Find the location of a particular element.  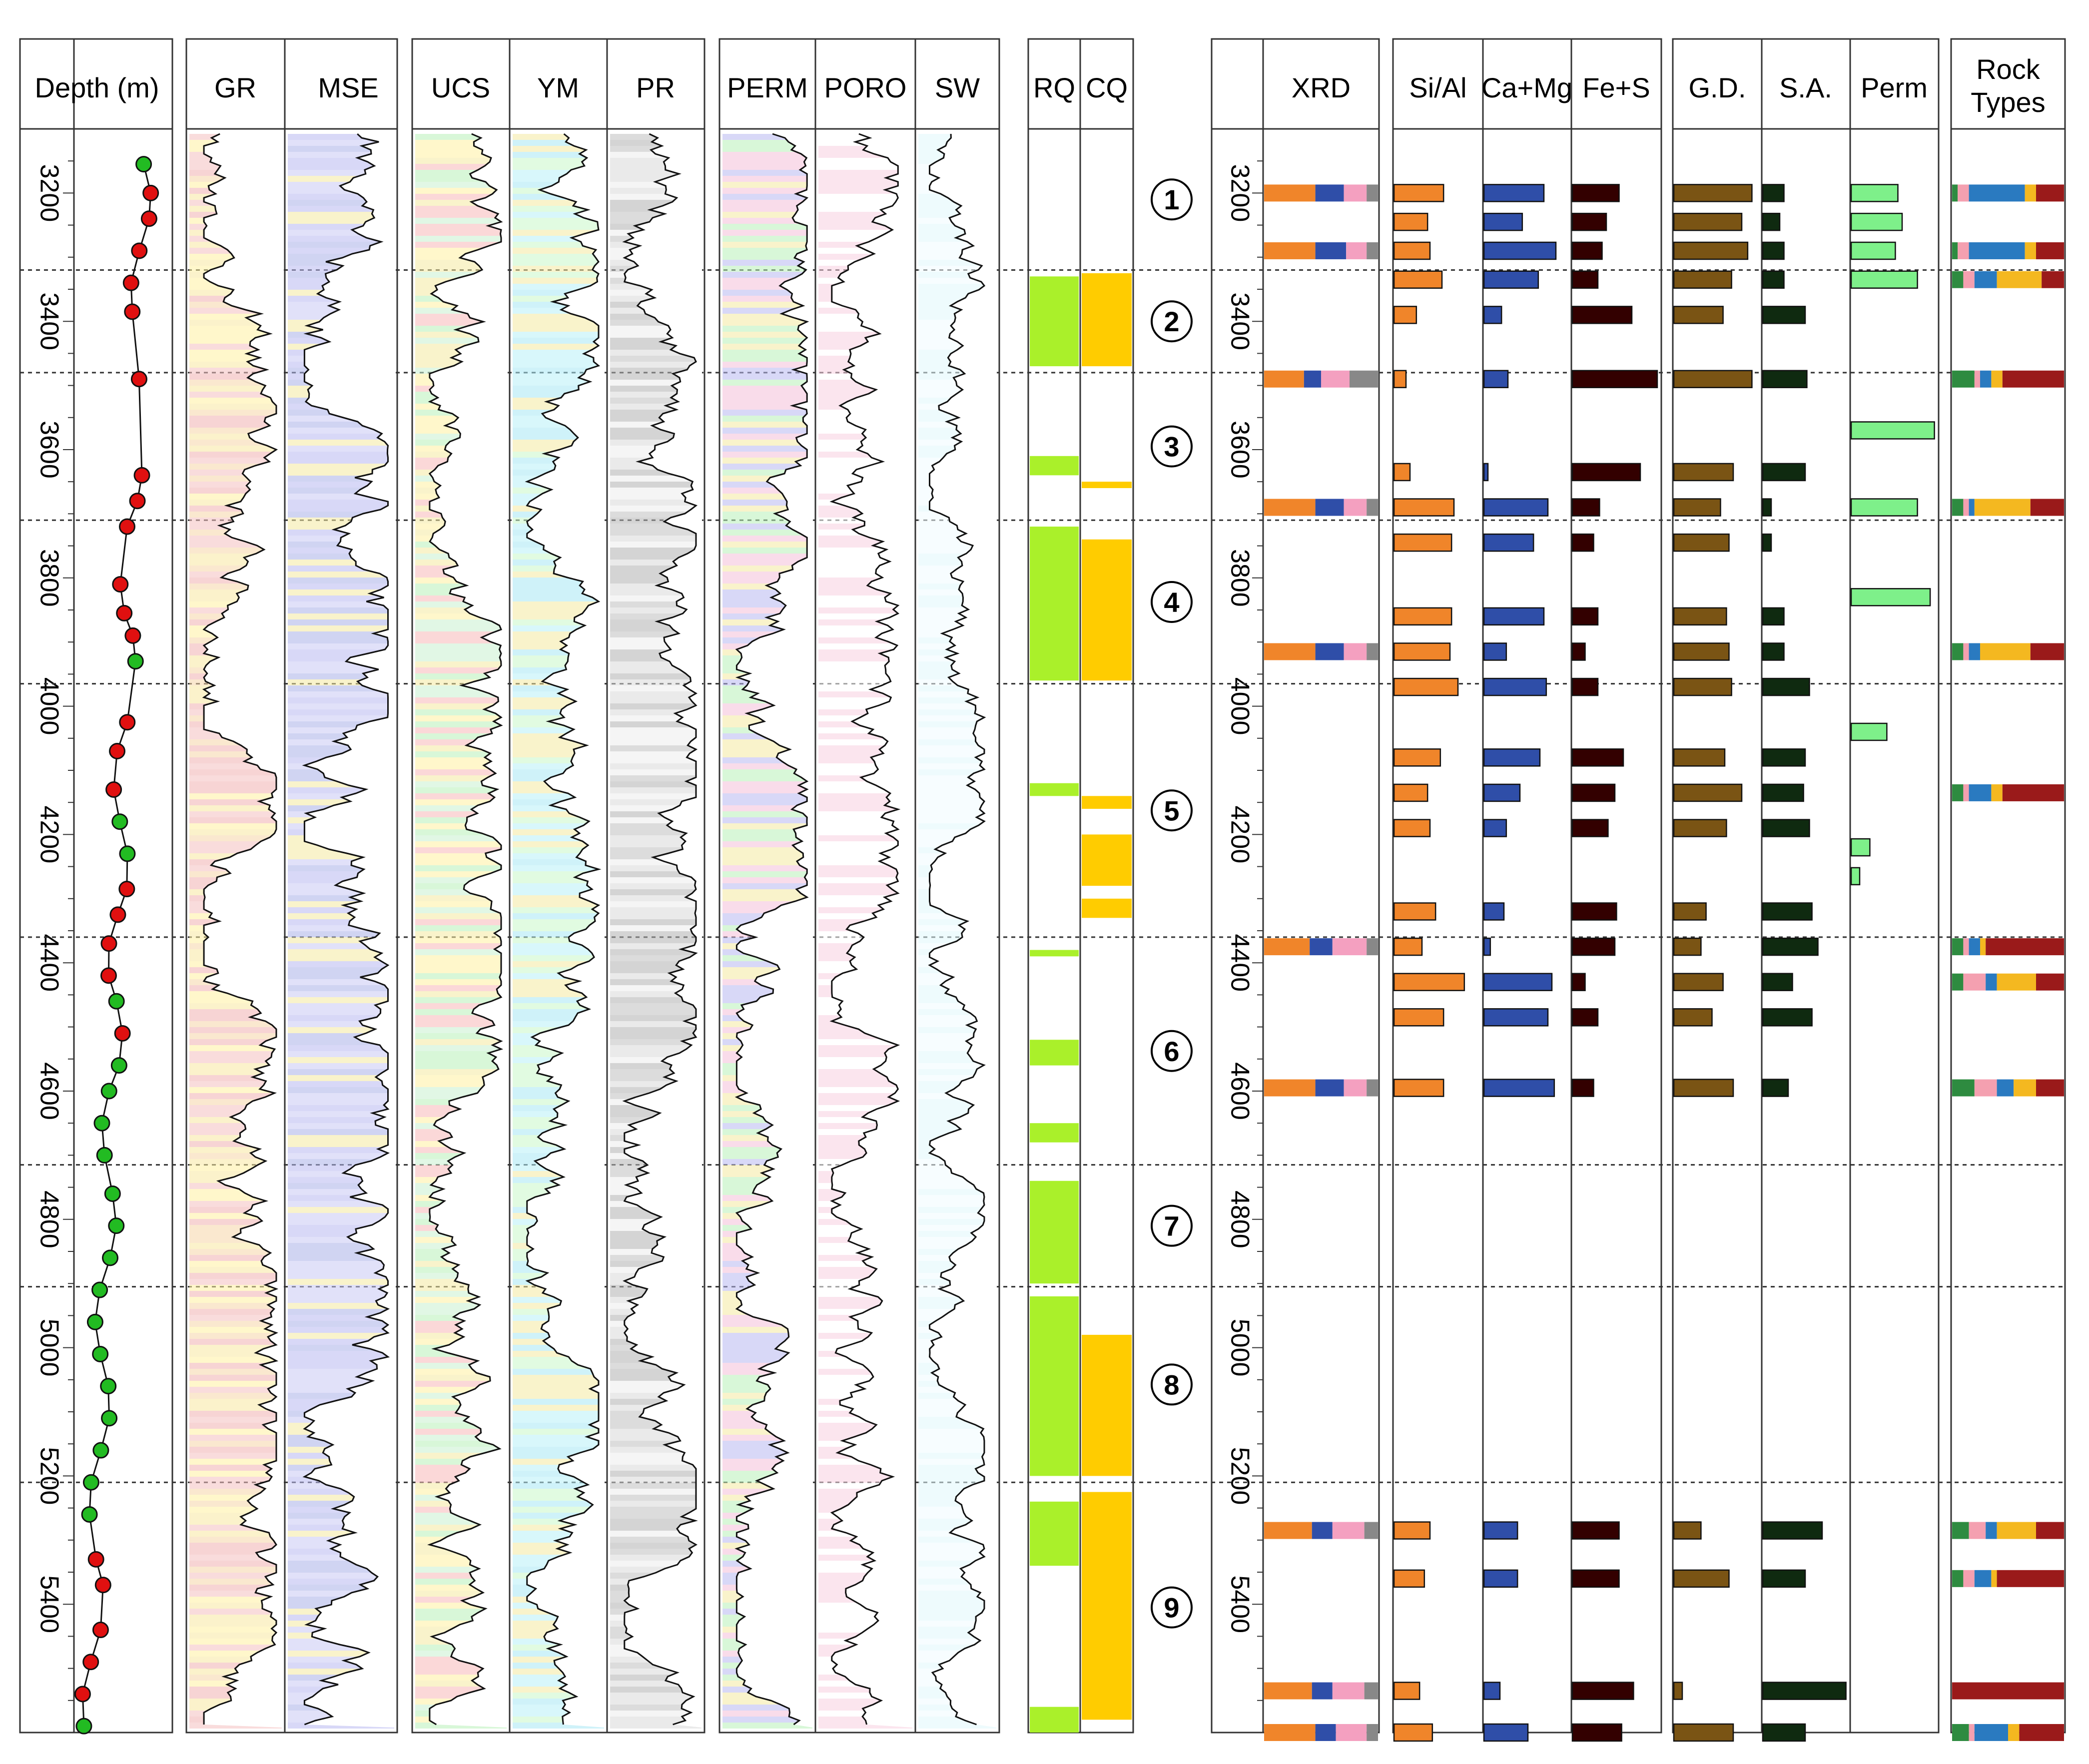

perm-bar is located at coordinates (1855, 876).